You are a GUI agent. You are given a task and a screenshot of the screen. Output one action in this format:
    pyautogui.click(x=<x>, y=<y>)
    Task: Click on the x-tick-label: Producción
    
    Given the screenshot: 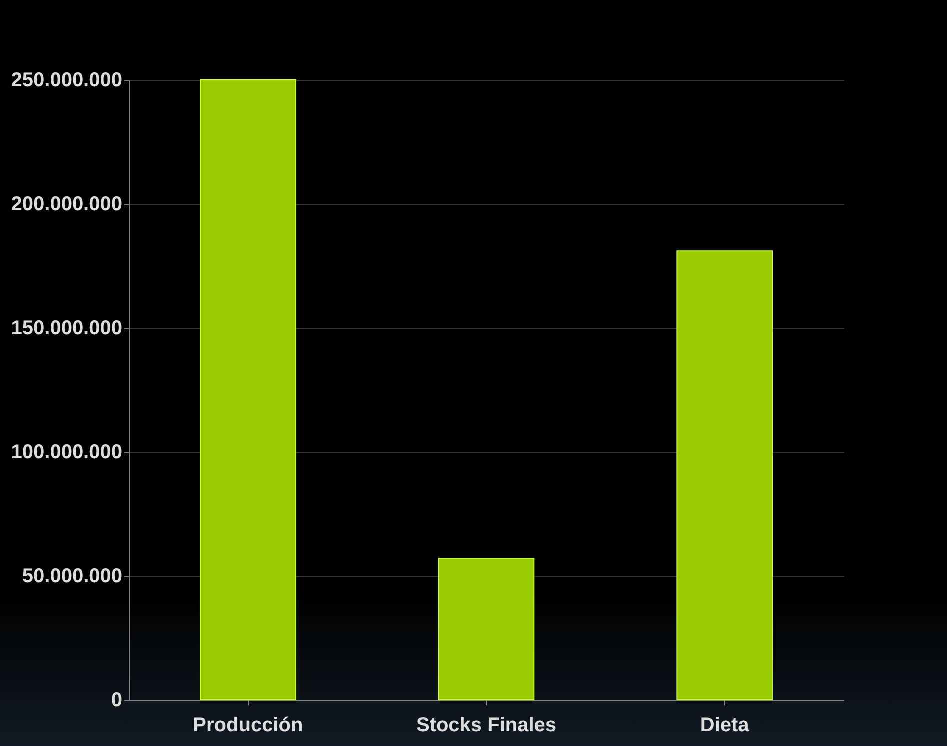 What is the action you would take?
    pyautogui.click(x=248, y=725)
    